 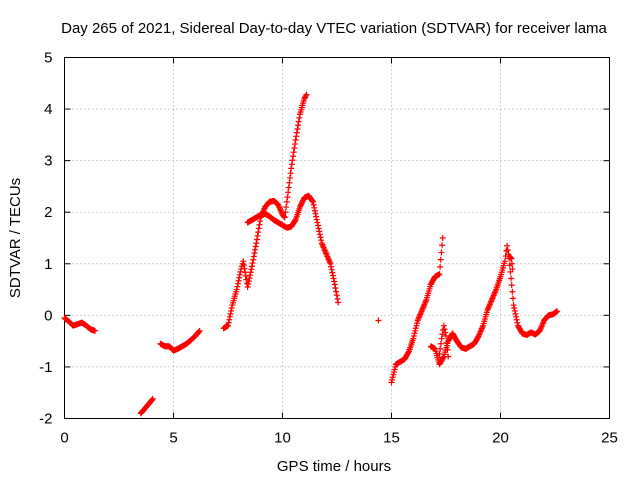 What do you see at coordinates (48, 315) in the screenshot?
I see `y-tick-label: 0` at bounding box center [48, 315].